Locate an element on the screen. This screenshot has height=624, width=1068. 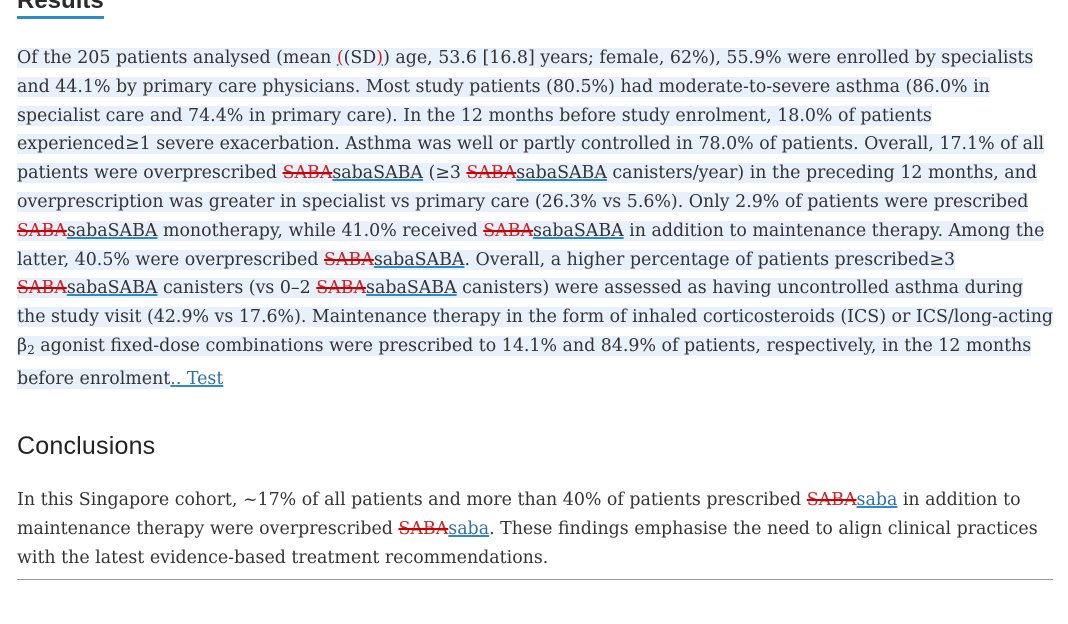
divider is located at coordinates (535, 579).